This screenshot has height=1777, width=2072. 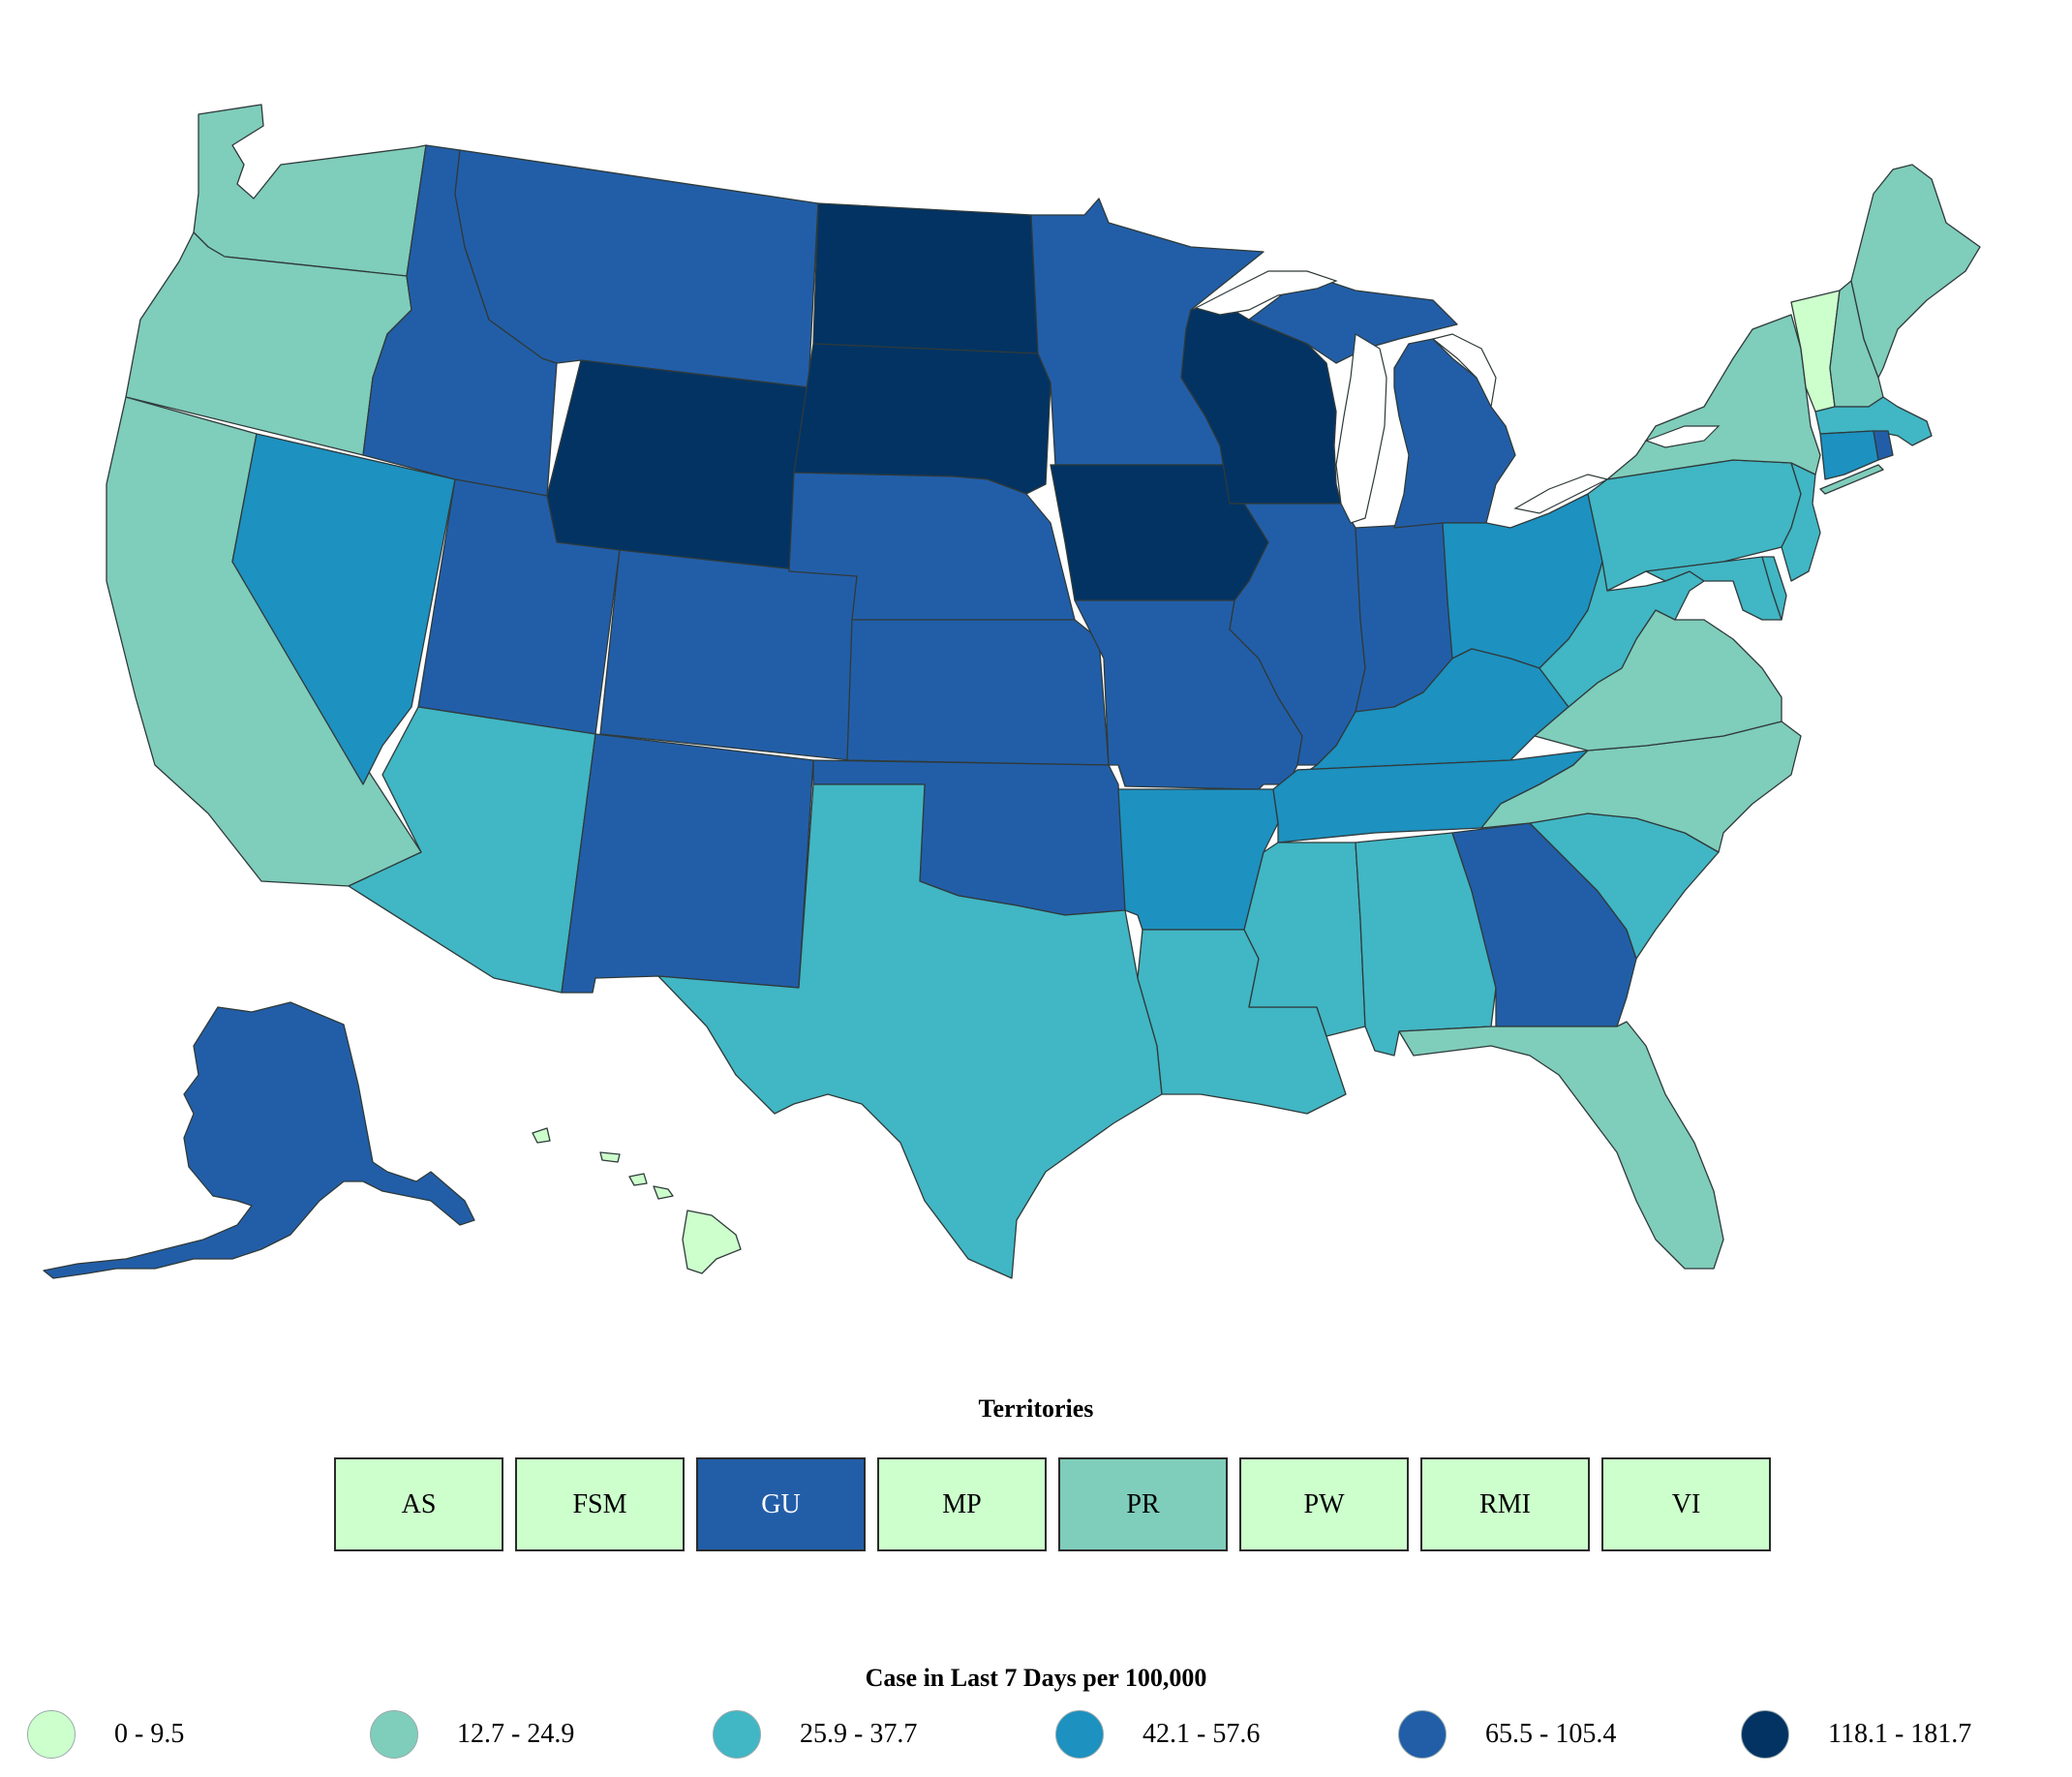 What do you see at coordinates (1266, 293) in the screenshot?
I see `lake-superior` at bounding box center [1266, 293].